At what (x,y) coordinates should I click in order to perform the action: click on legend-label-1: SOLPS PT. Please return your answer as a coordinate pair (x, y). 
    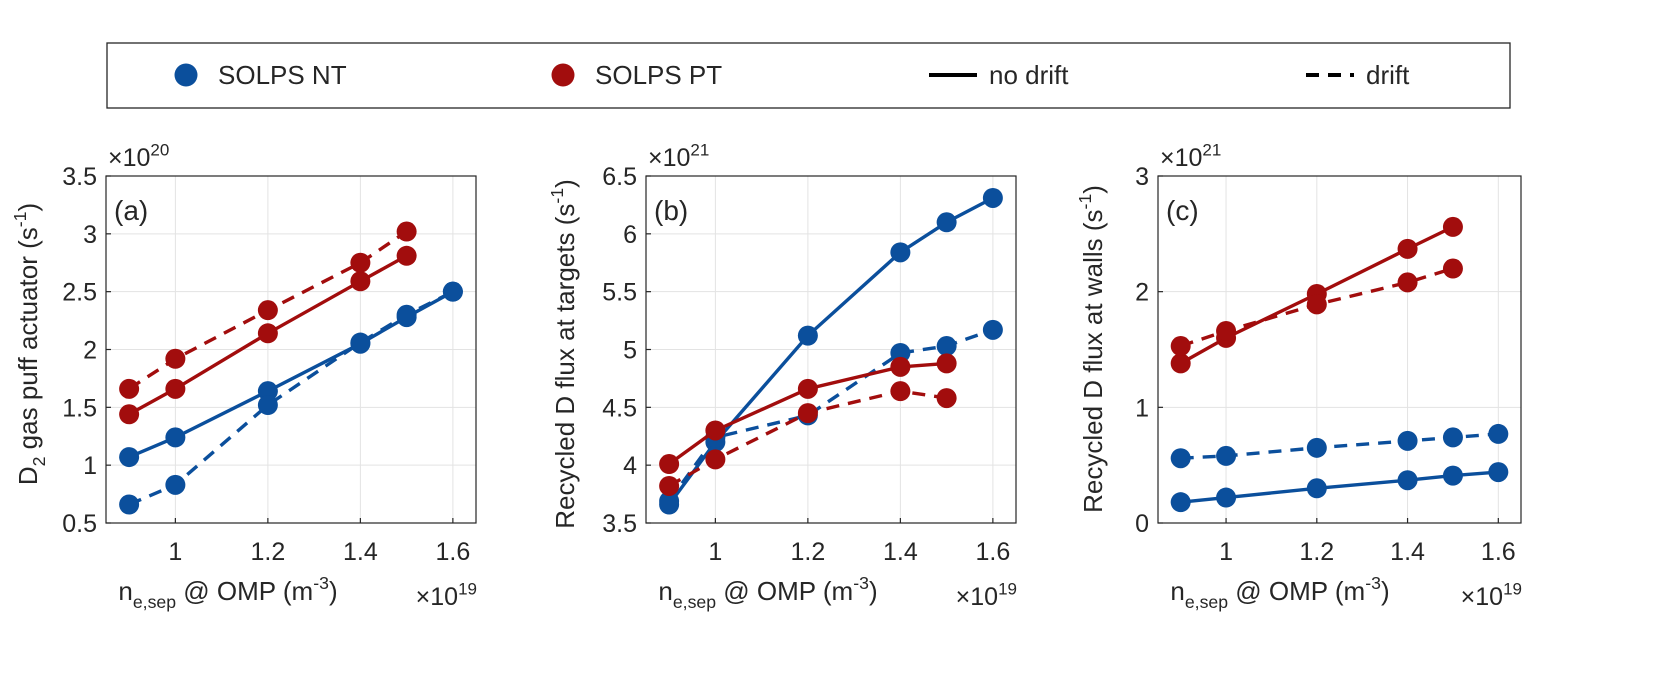
    Looking at the image, I should click on (658, 75).